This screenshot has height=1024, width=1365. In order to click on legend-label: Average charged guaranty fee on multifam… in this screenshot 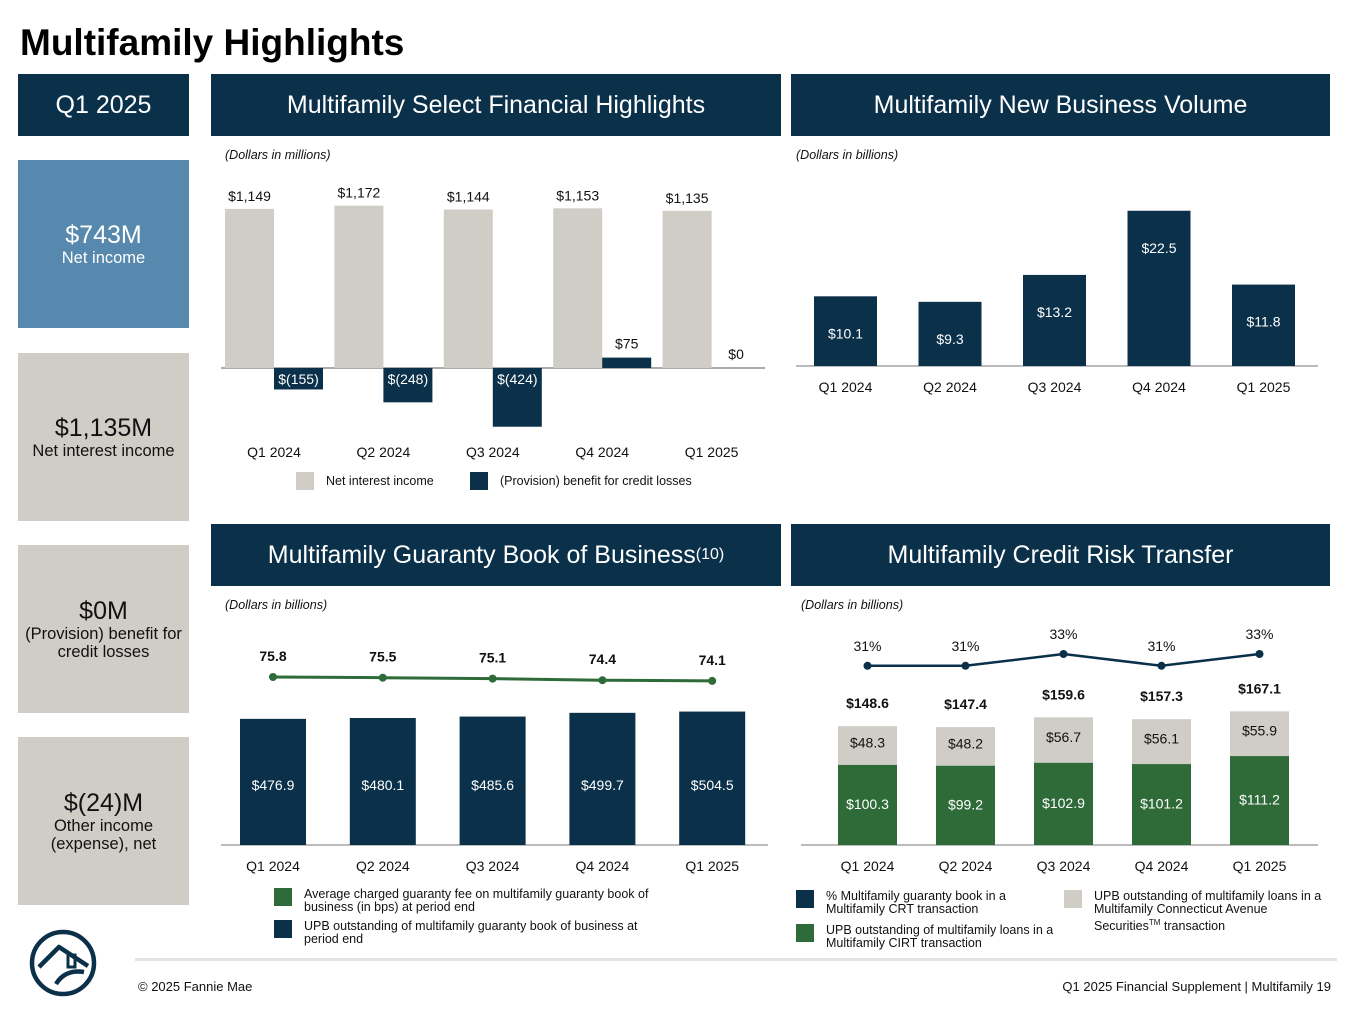, I will do `click(476, 900)`.